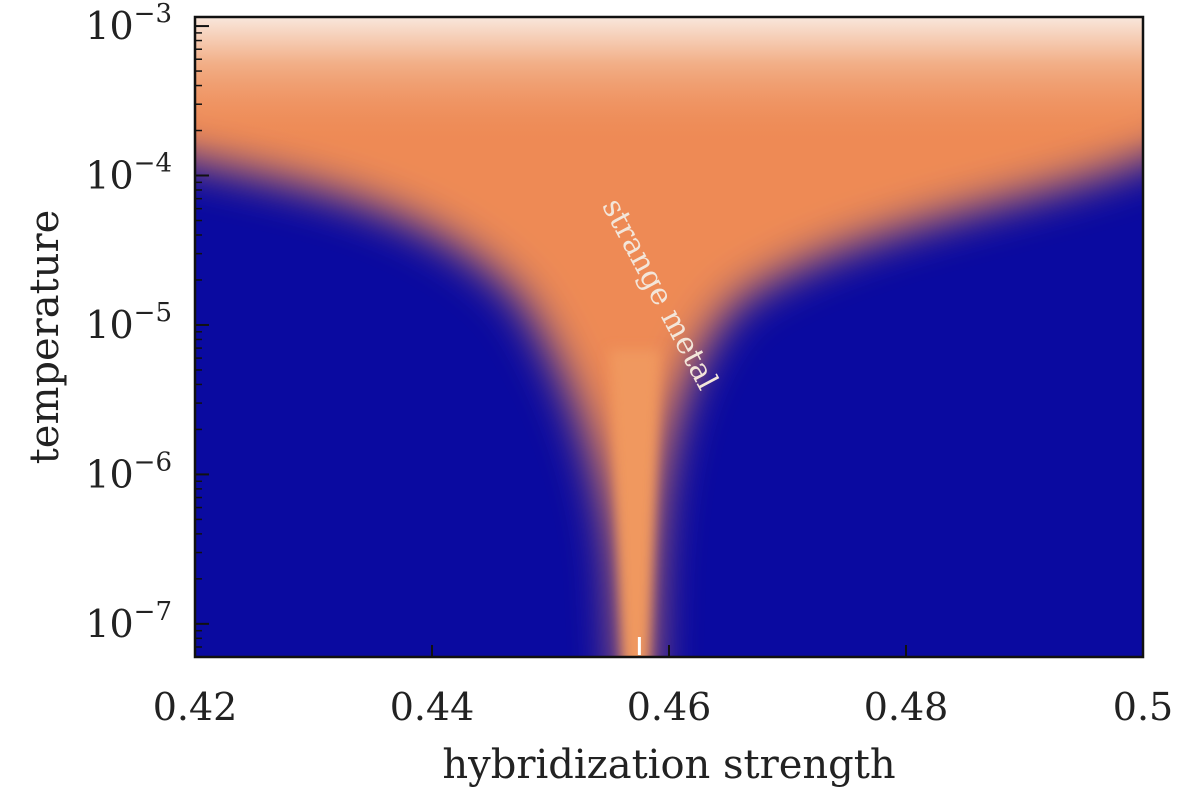  Describe the element at coordinates (128, 471) in the screenshot. I see `y-tick-label: 10⁻⁶` at that location.